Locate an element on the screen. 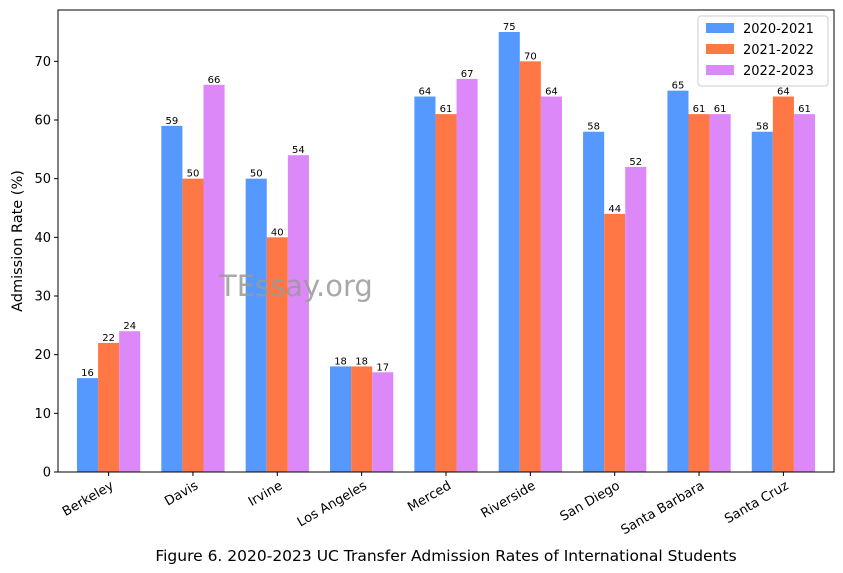  bar-value-label: 66 is located at coordinates (214, 80).